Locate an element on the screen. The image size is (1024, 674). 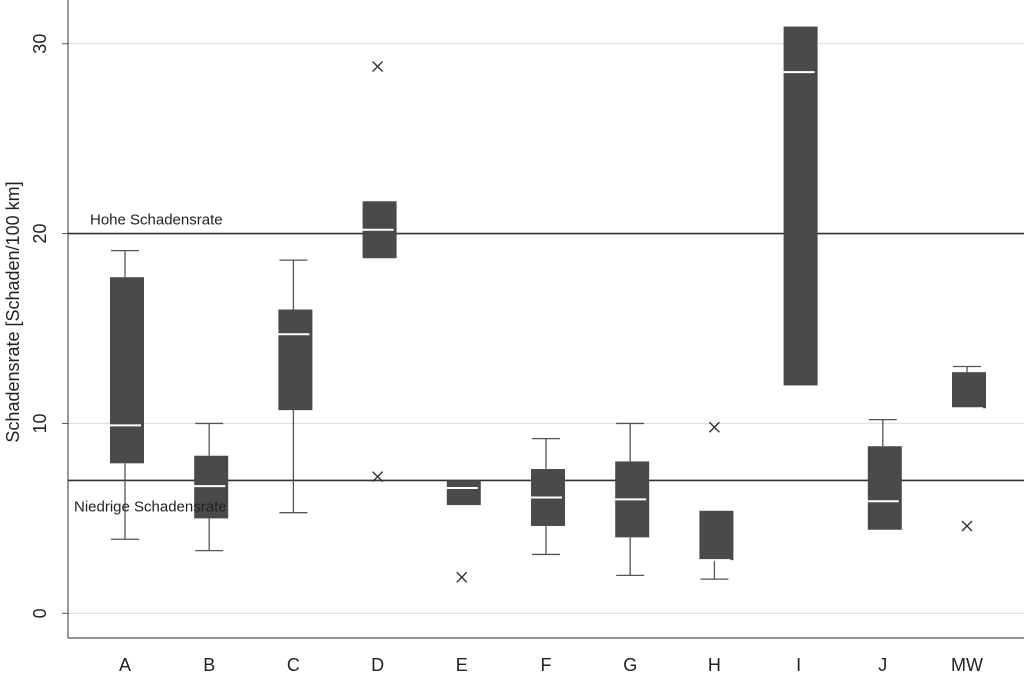
y-tick-label: 0 is located at coordinates (40, 613).